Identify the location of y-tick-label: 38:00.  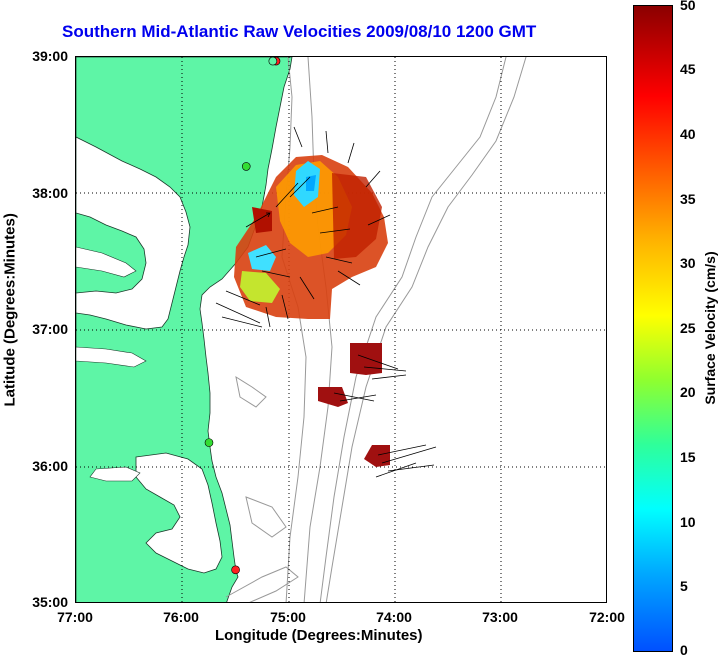
(50, 193).